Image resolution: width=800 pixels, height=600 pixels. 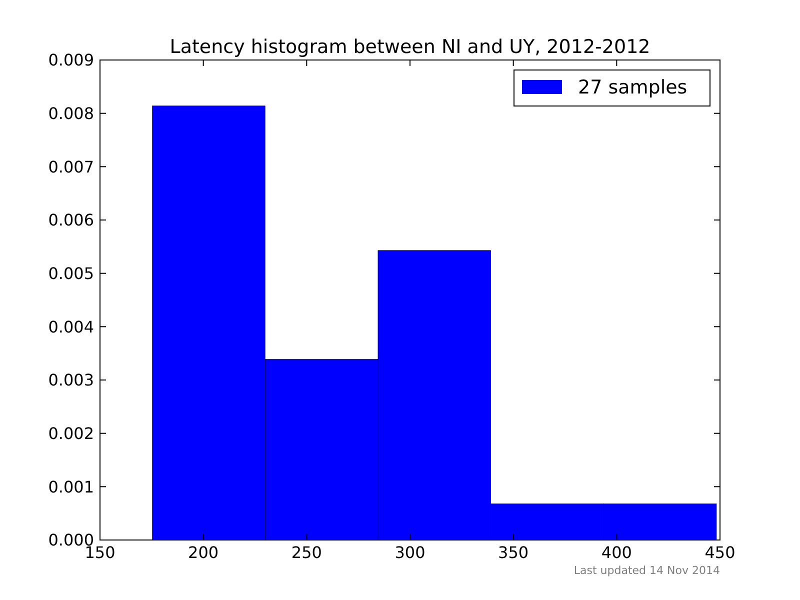 What do you see at coordinates (203, 552) in the screenshot?
I see `x-tick-label: 200` at bounding box center [203, 552].